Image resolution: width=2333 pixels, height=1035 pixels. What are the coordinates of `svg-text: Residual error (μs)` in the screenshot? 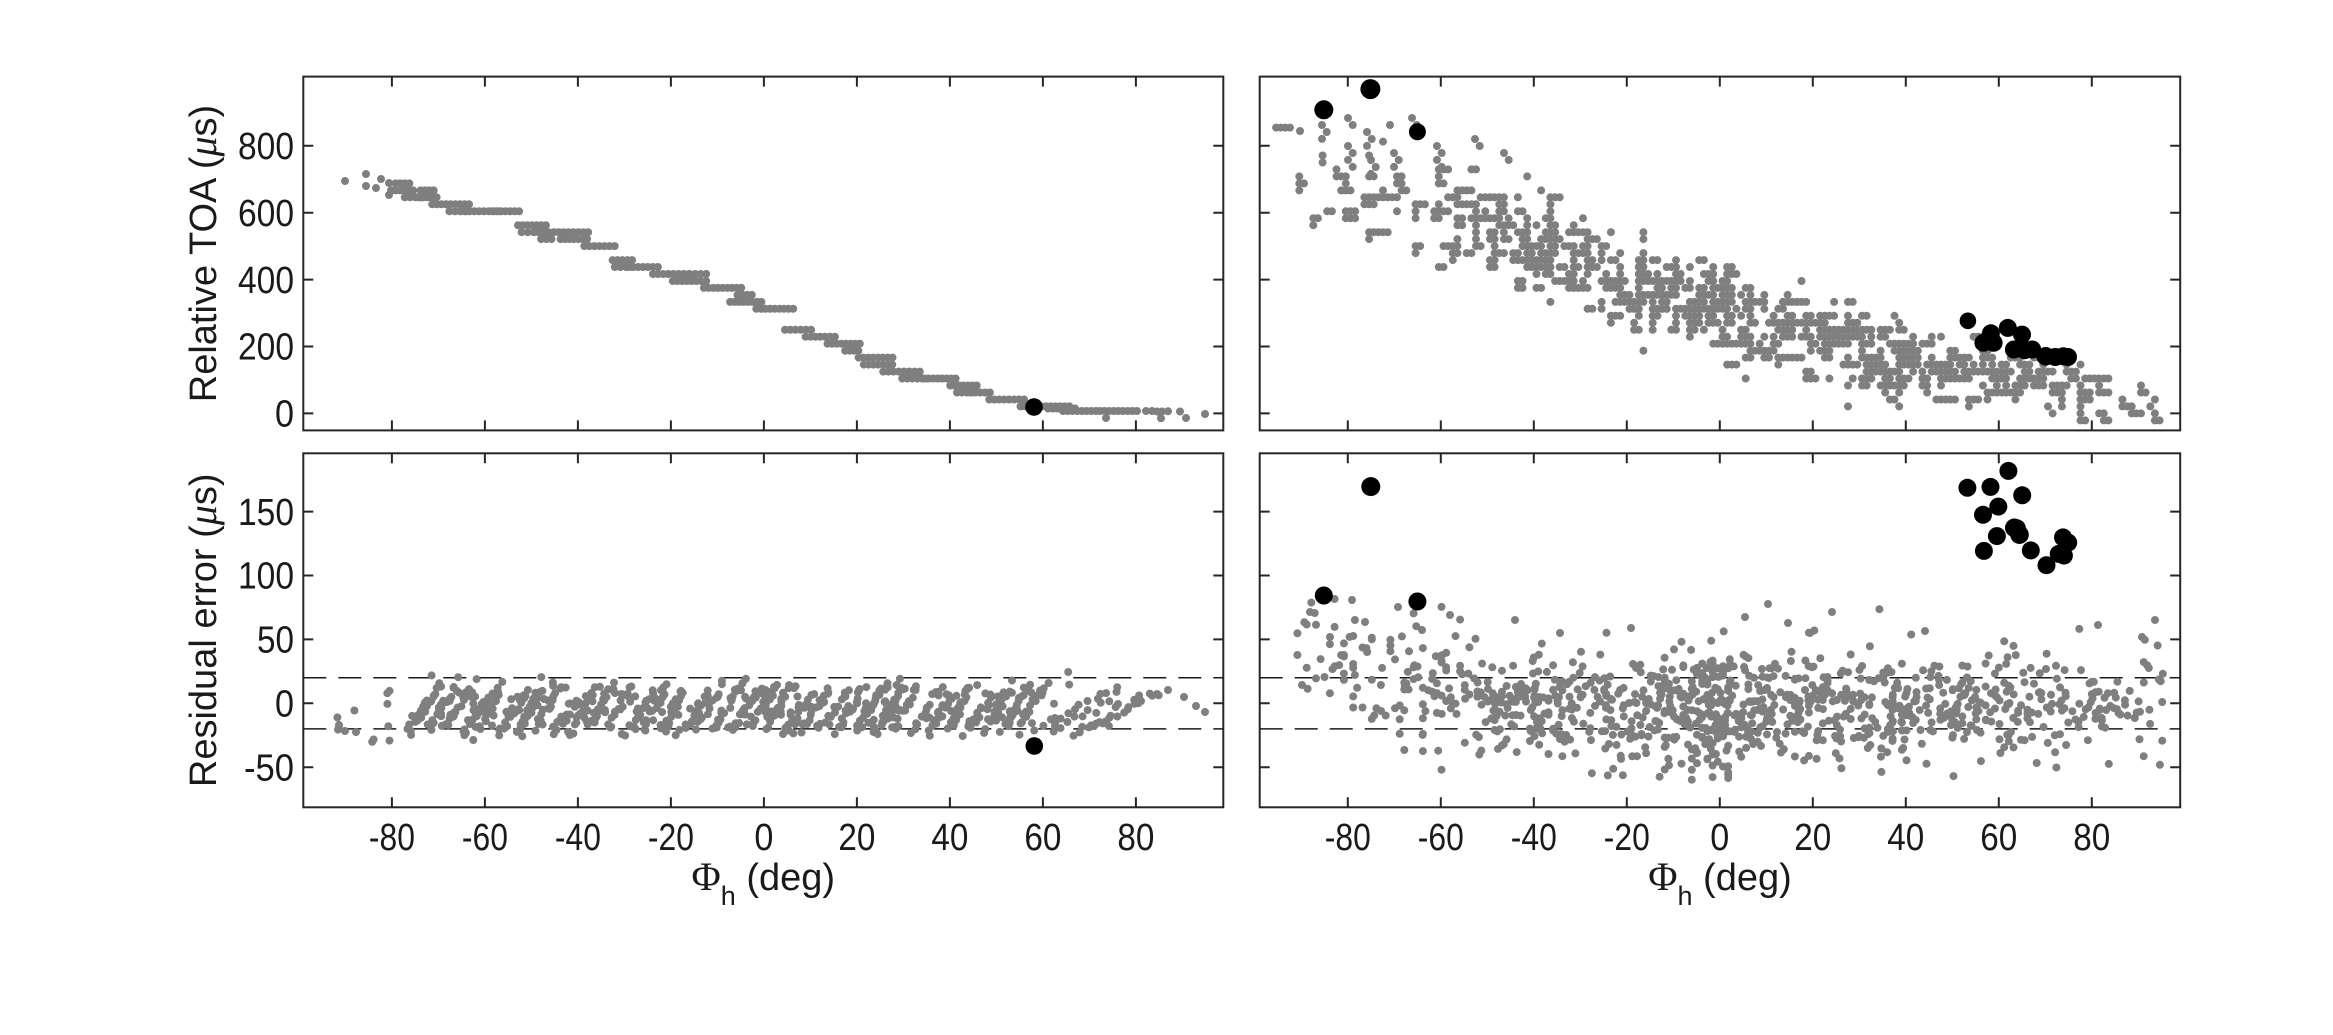 It's located at (202, 630).